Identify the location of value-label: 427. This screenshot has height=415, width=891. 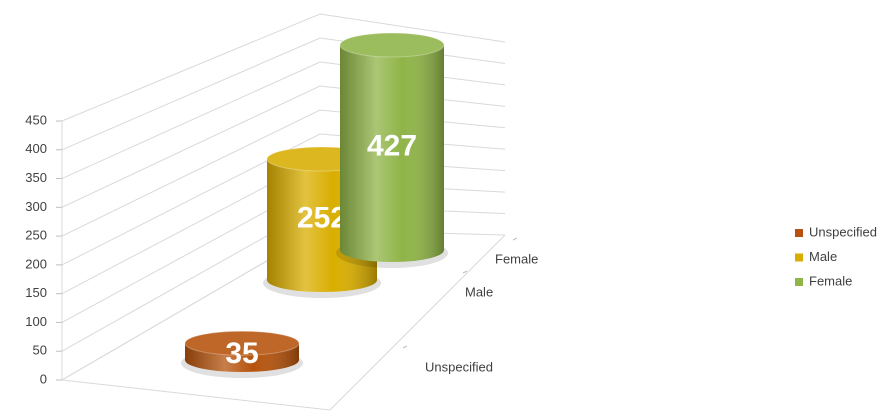
(392, 145).